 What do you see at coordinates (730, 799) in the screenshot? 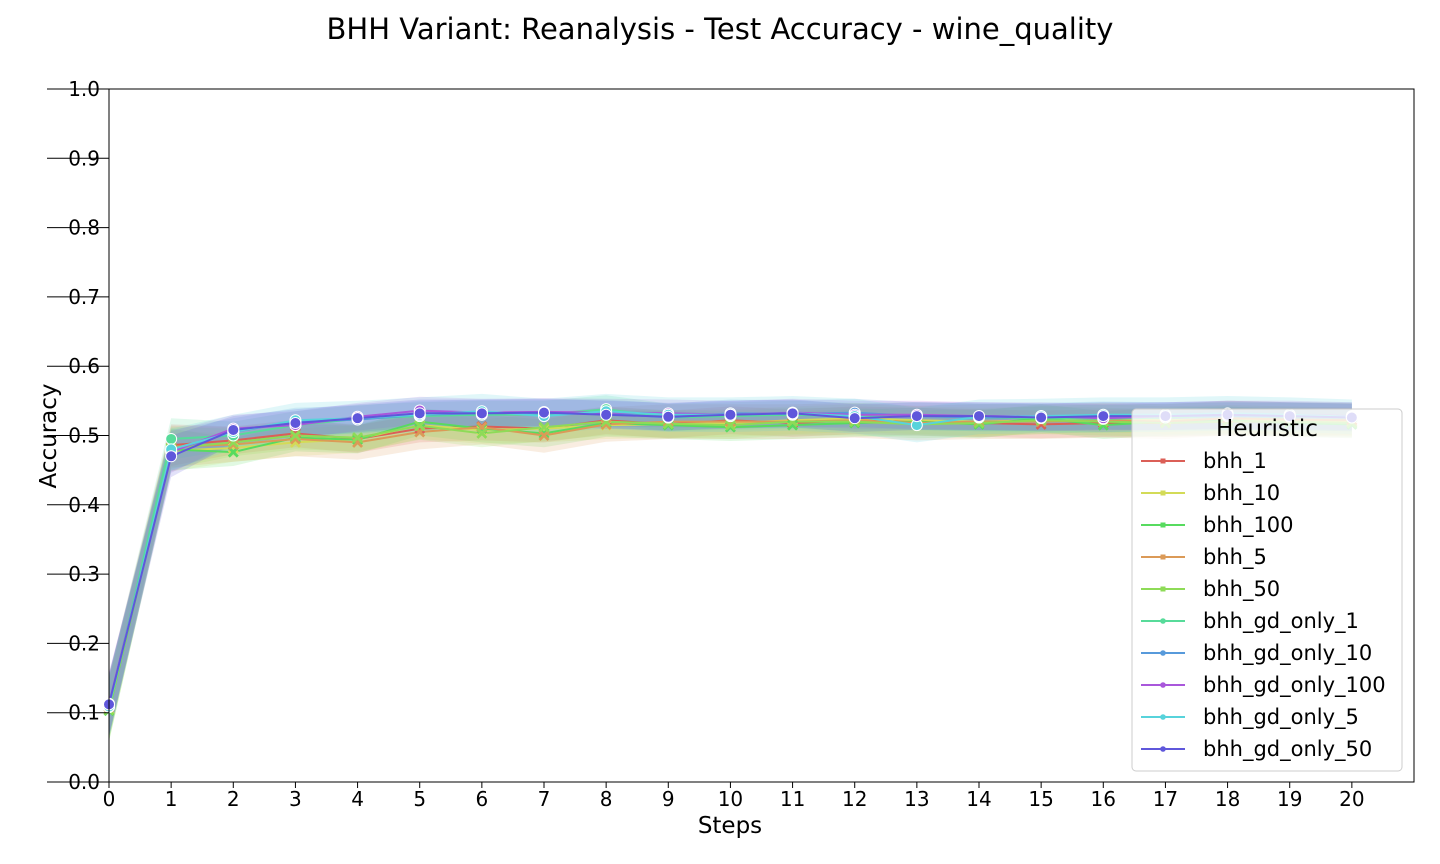
I see `x-tick-label: 10` at bounding box center [730, 799].